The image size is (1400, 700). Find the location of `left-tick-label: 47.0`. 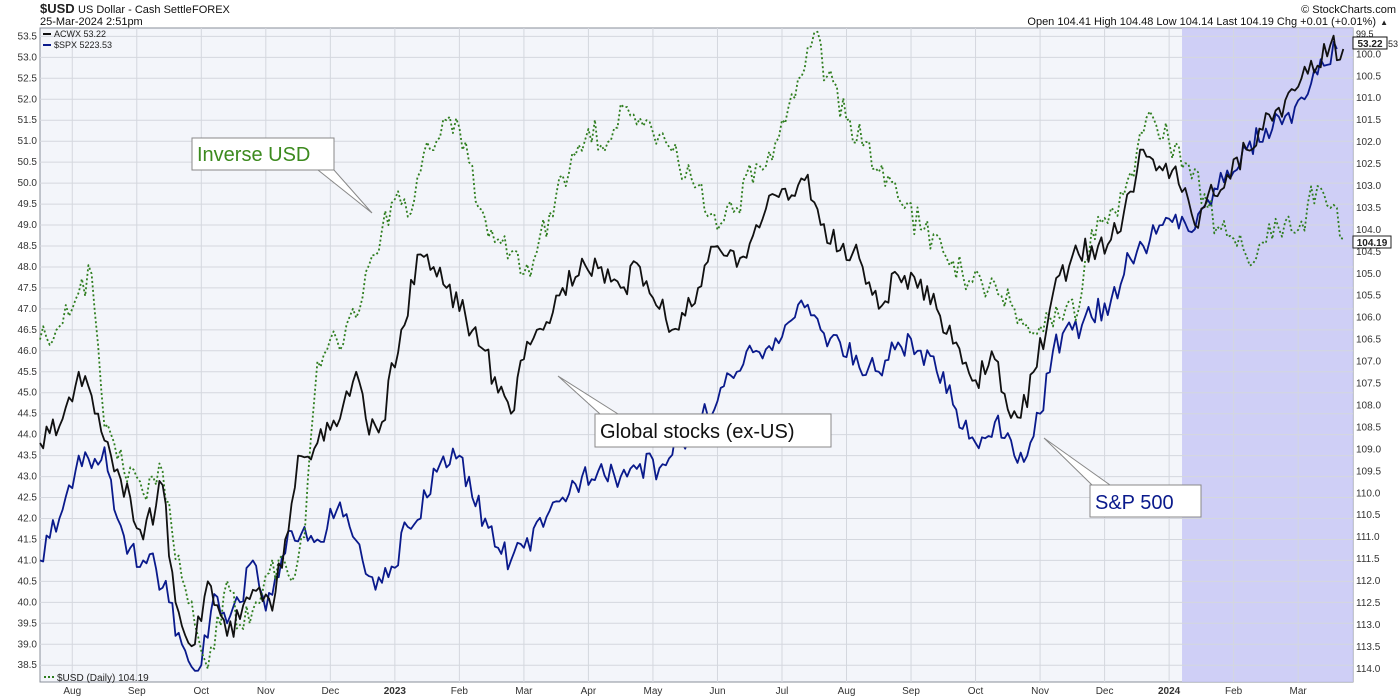

left-tick-label: 47.0 is located at coordinates (28, 309).